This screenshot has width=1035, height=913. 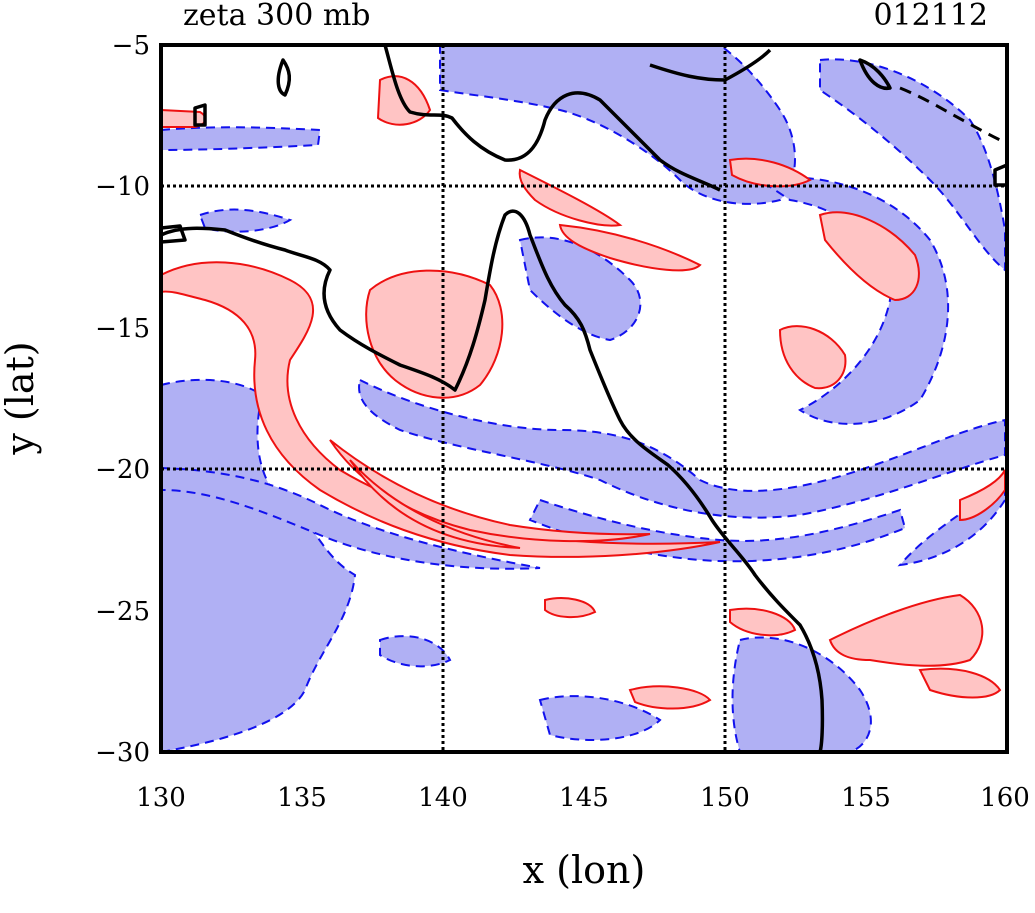 I want to click on x-tick-140: 140, so click(x=443, y=798).